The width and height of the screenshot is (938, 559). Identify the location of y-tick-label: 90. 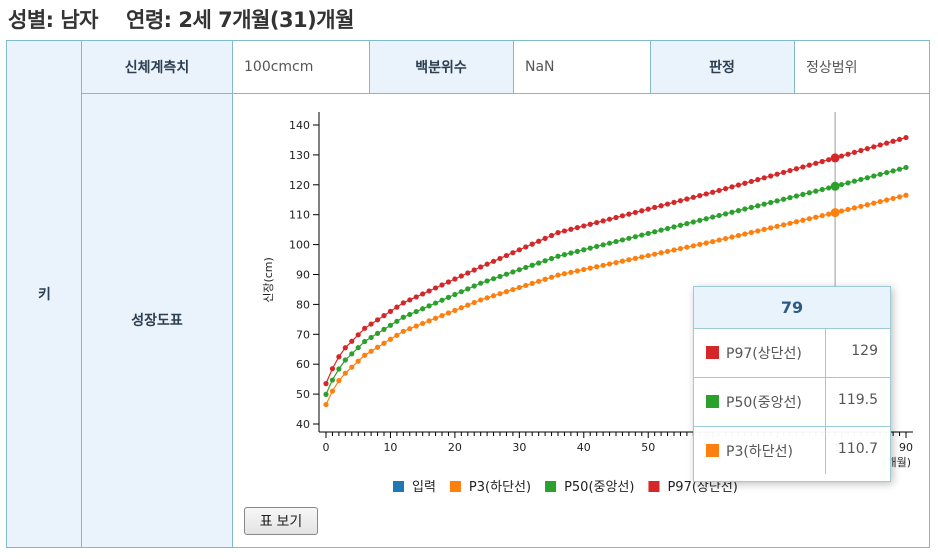
(303, 275).